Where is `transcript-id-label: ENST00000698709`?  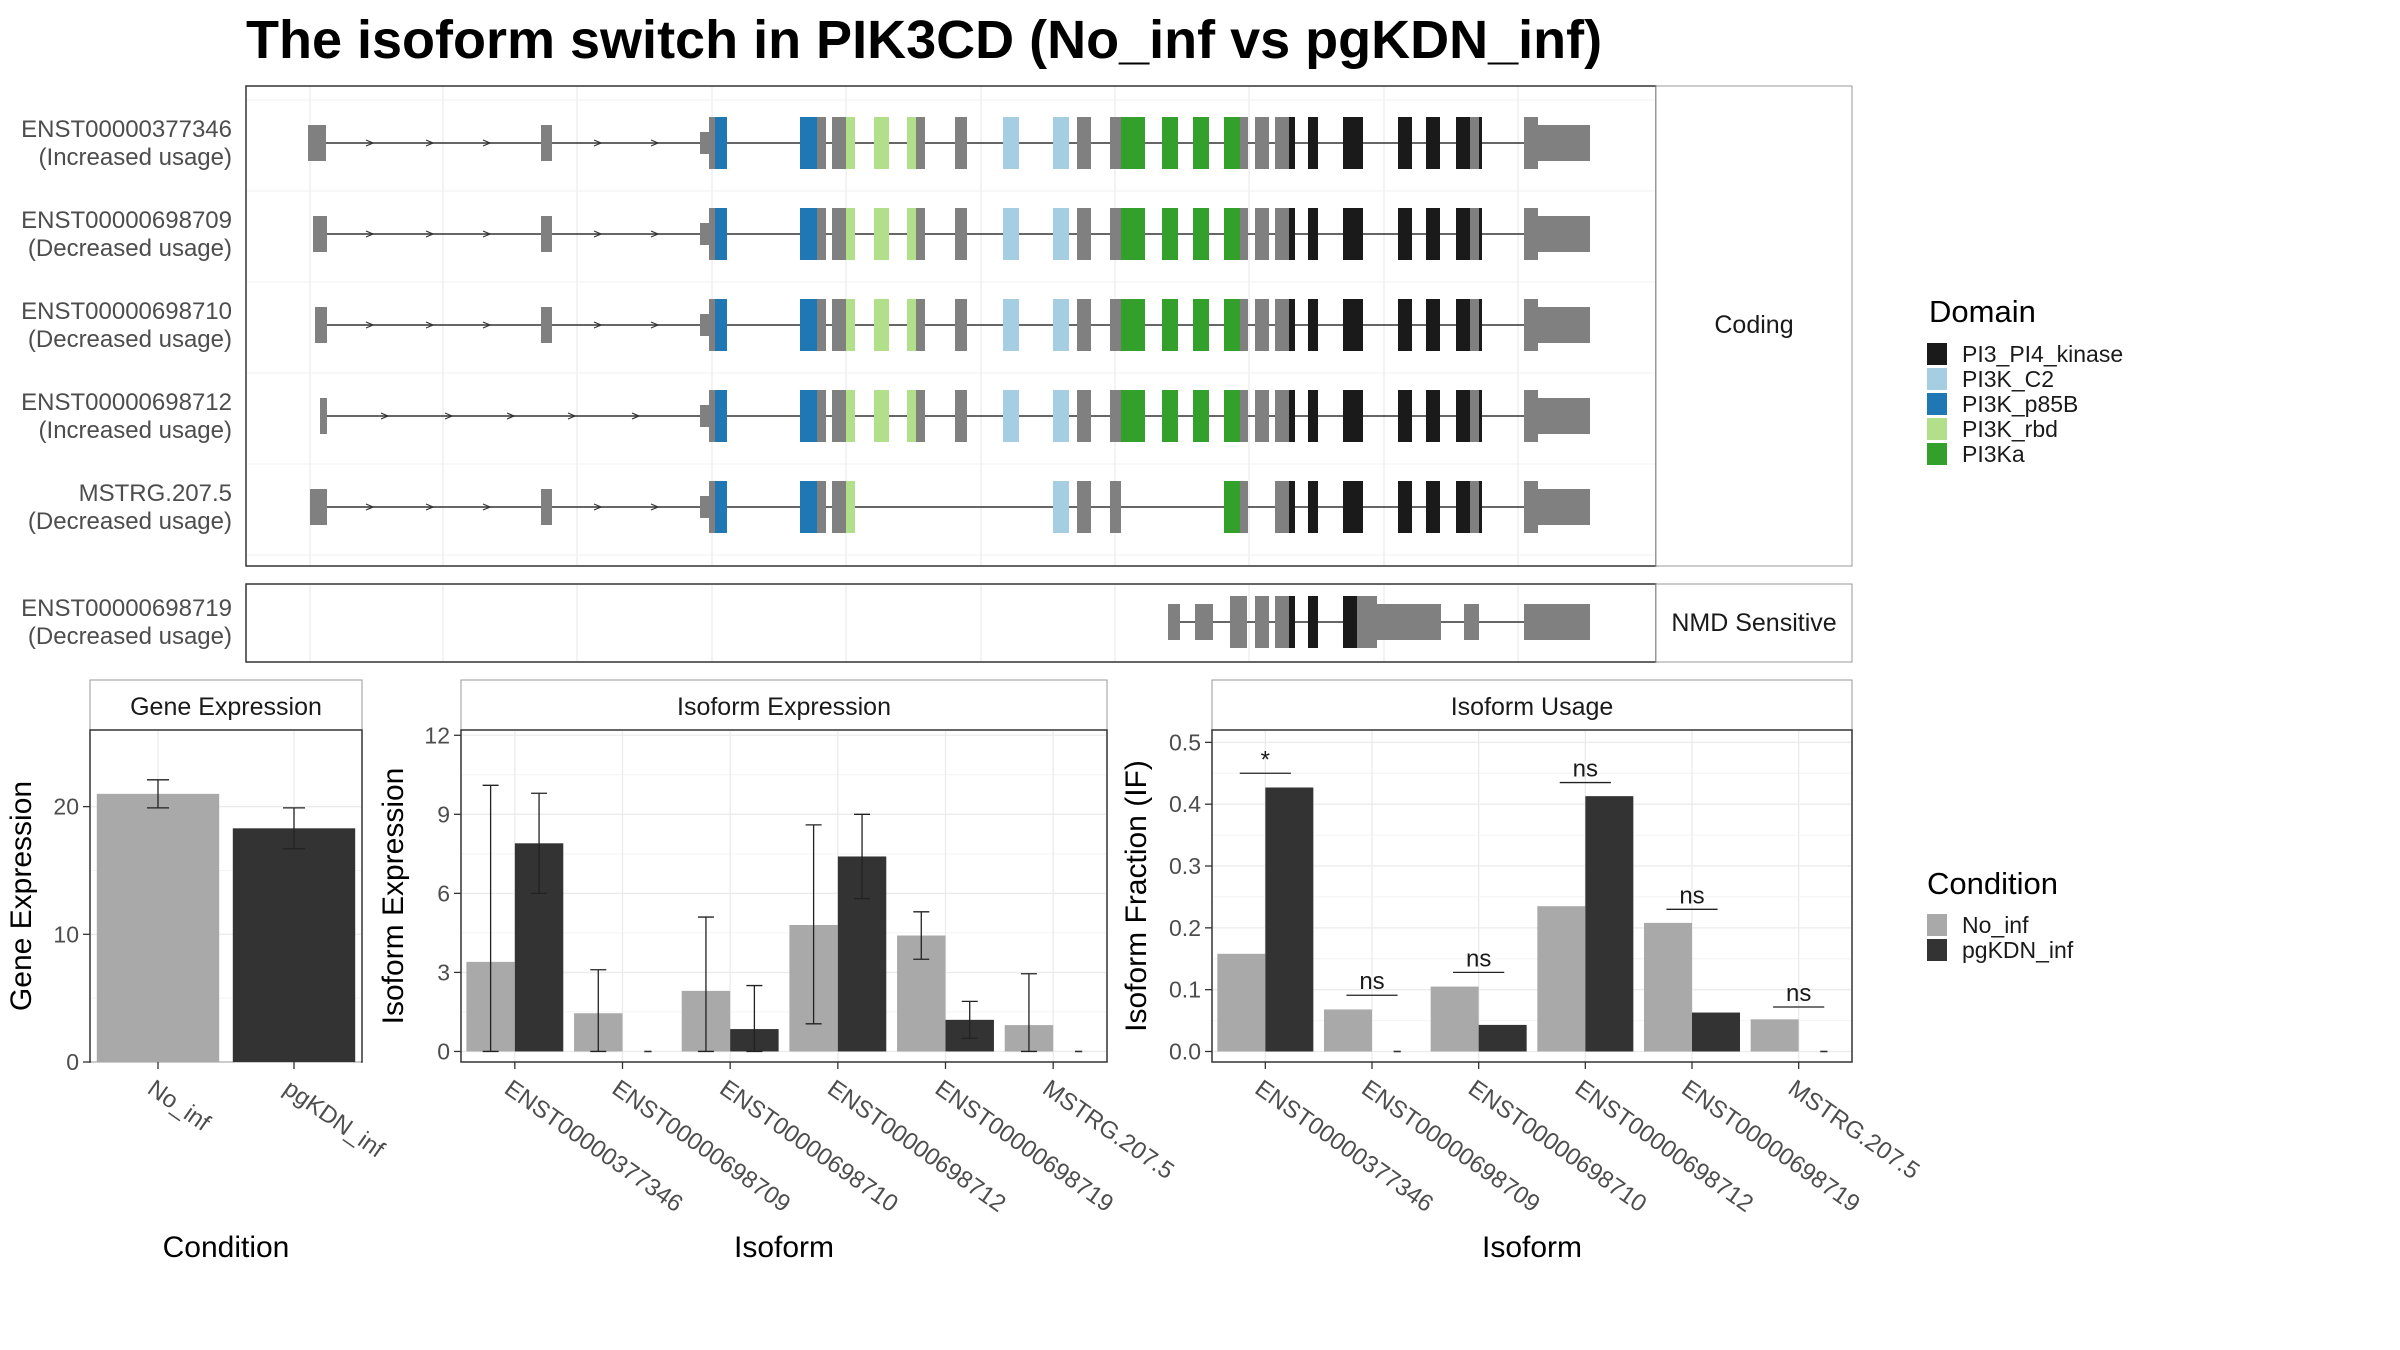 transcript-id-label: ENST00000698709 is located at coordinates (126, 220).